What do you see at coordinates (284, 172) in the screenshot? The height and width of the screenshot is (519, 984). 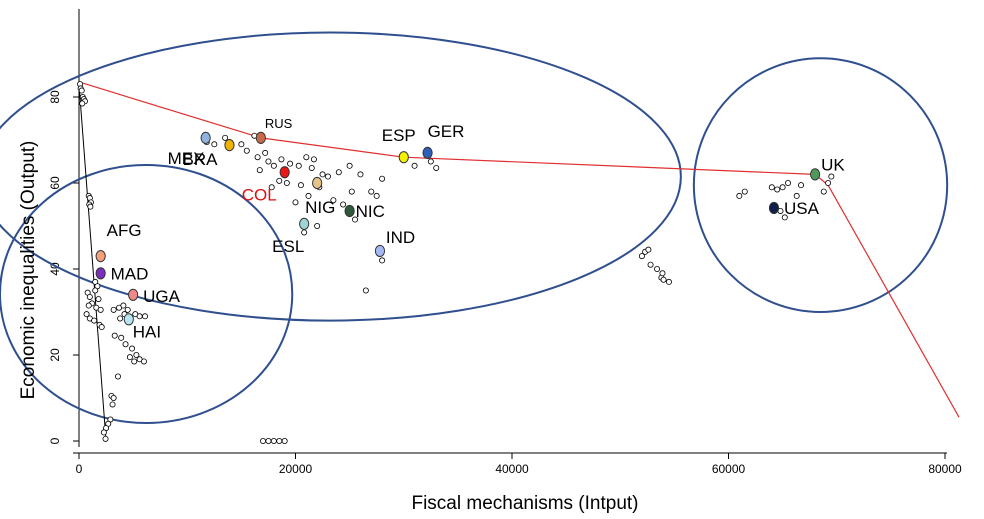 I see `country-marker-col` at bounding box center [284, 172].